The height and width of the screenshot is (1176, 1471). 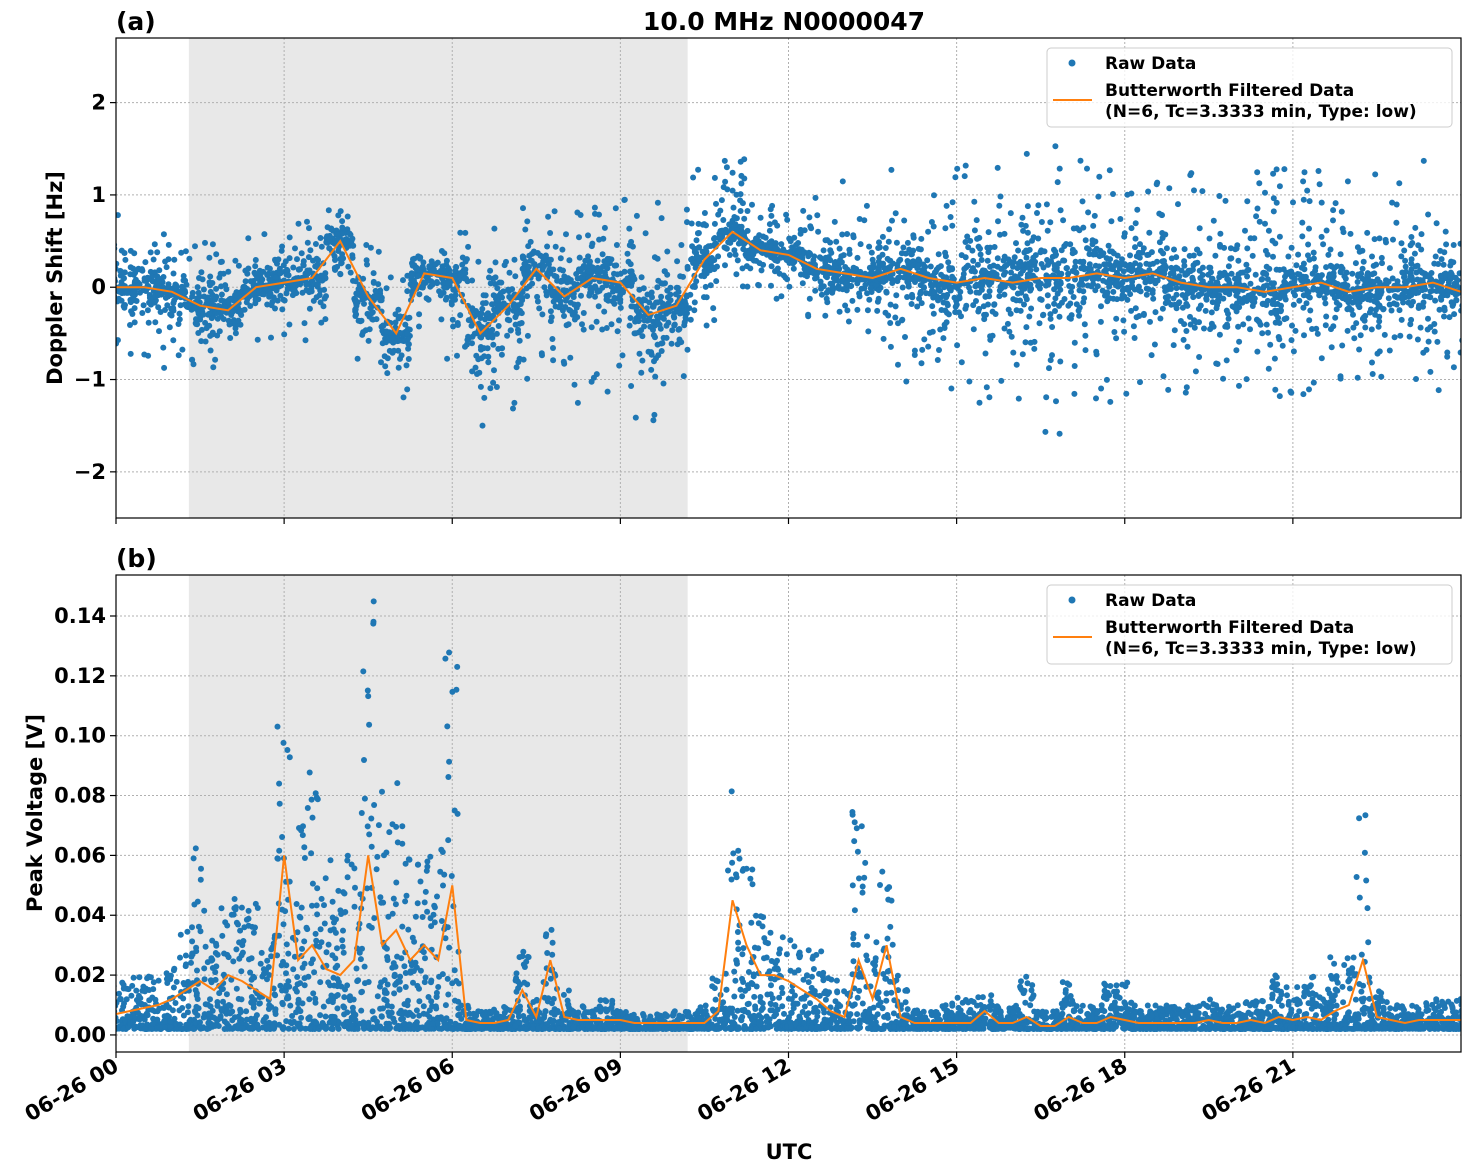 What do you see at coordinates (90, 472) in the screenshot?
I see `y-tick-label: −2` at bounding box center [90, 472].